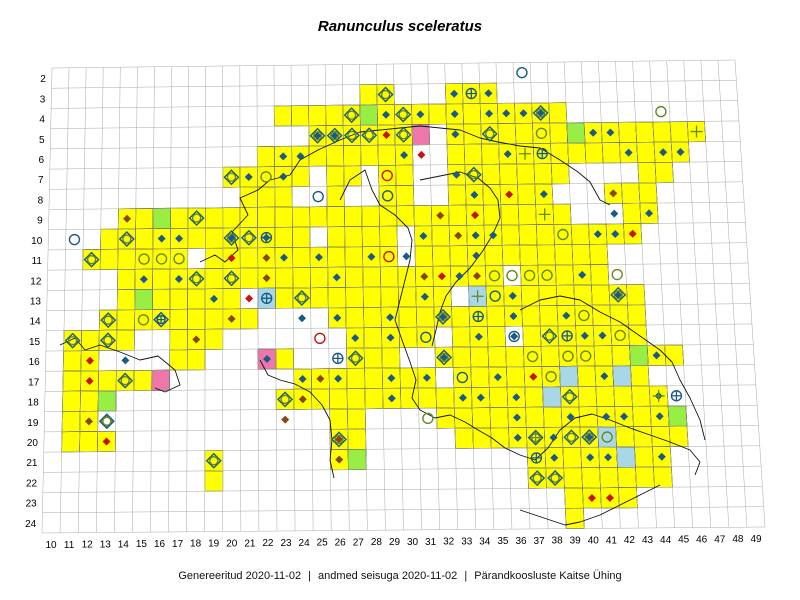 Image resolution: width=800 pixels, height=600 pixels. Describe the element at coordinates (32, 484) in the screenshot. I see `row-label: 22` at that location.